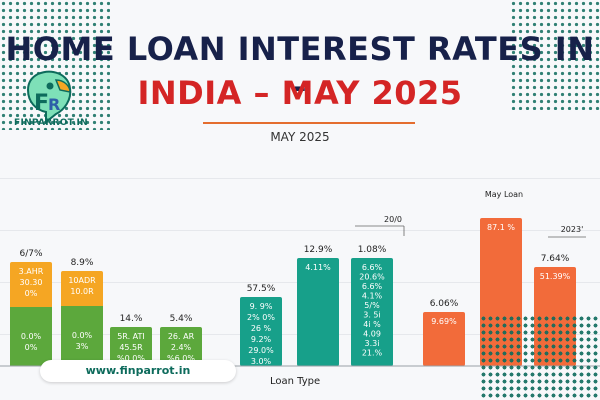 The height and width of the screenshot is (400, 600). What do you see at coordinates (30, 254) in the screenshot?
I see `bar-top-label: 6/7%` at bounding box center [30, 254].